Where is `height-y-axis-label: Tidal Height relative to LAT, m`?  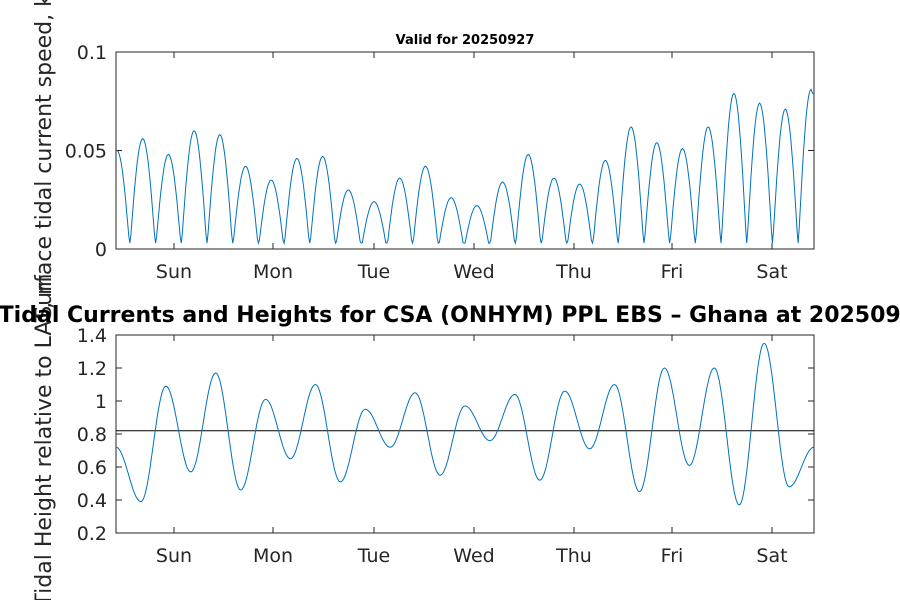 height-y-axis-label: Tidal Height relative to LAT, m is located at coordinates (44, 436).